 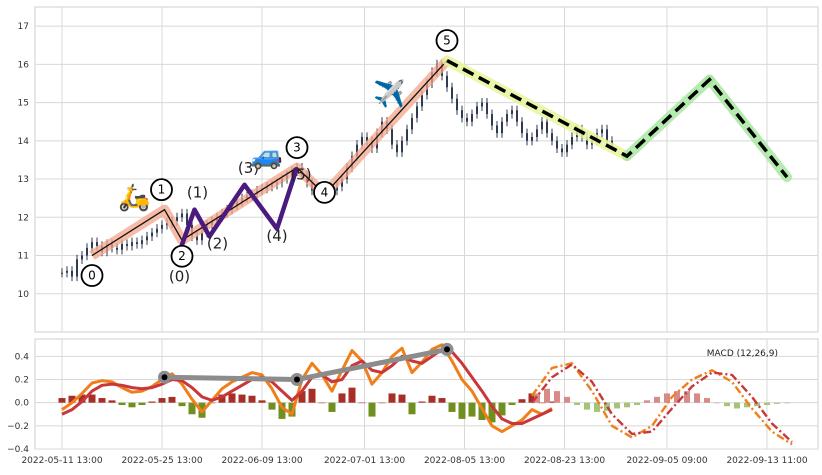 What do you see at coordinates (162, 190) in the screenshot?
I see `wave-point-label: 1` at bounding box center [162, 190].